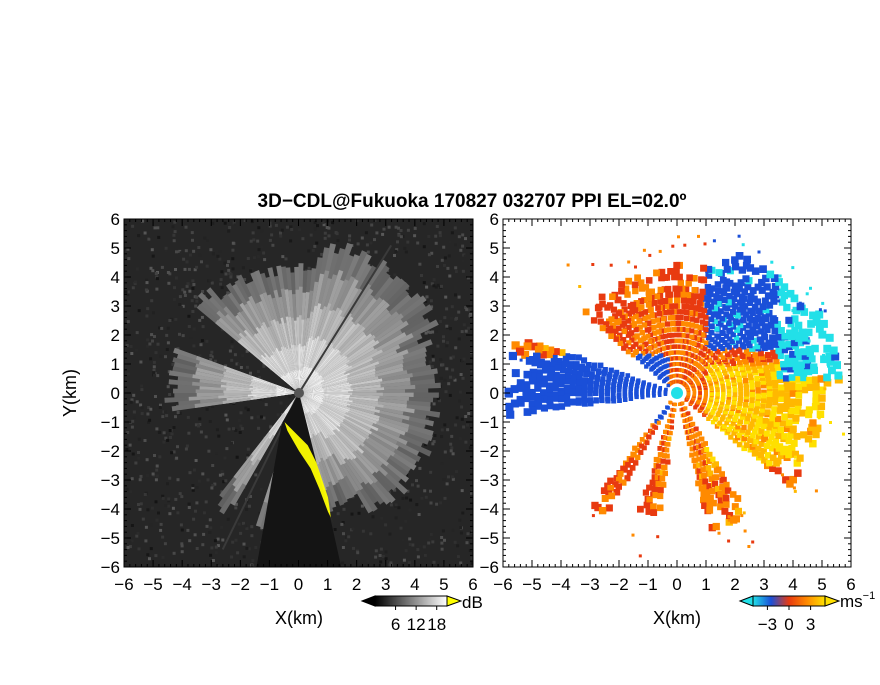  Describe the element at coordinates (291, 402) in the screenshot. I see `snr-echo-ray` at that location.